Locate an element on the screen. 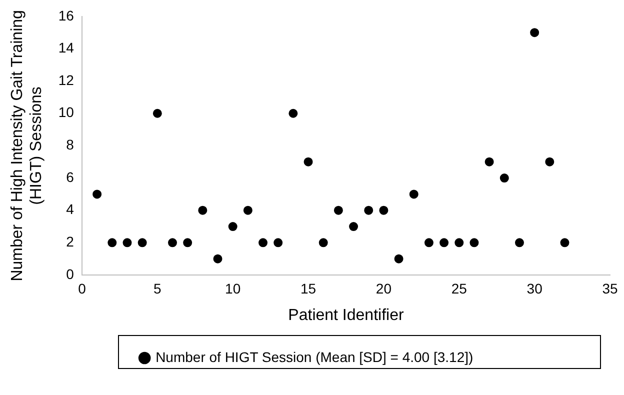 The height and width of the screenshot is (395, 624). x-tick-label: 10 is located at coordinates (233, 288).